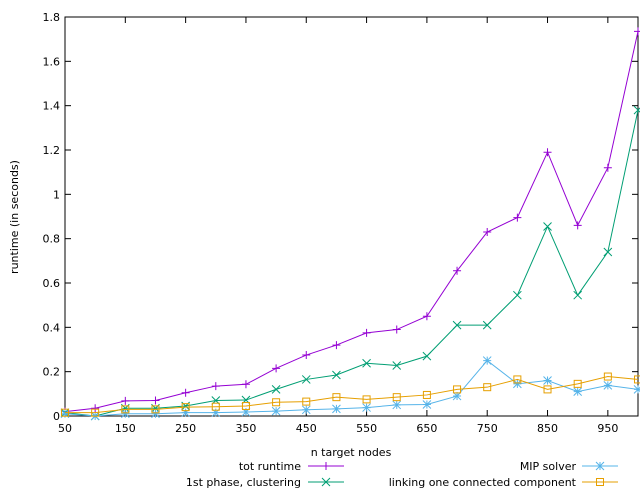  Describe the element at coordinates (52, 106) in the screenshot. I see `y-tick-label: 1.4` at that location.